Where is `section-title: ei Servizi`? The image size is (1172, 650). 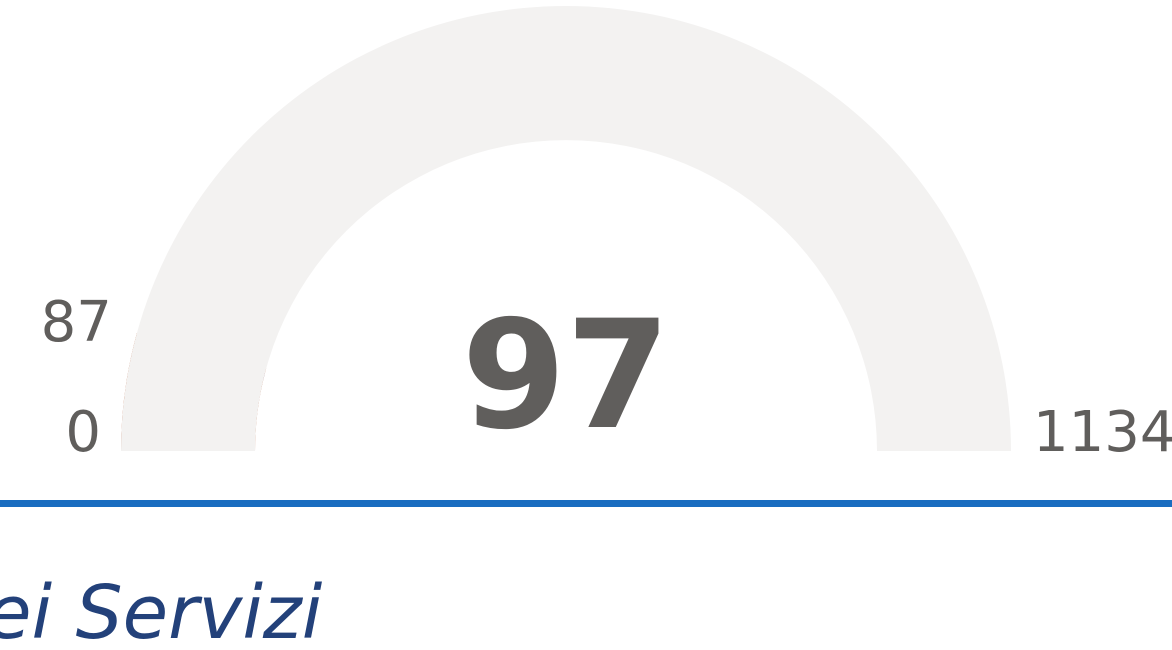
section-title: ei Servizi is located at coordinates (161, 610).